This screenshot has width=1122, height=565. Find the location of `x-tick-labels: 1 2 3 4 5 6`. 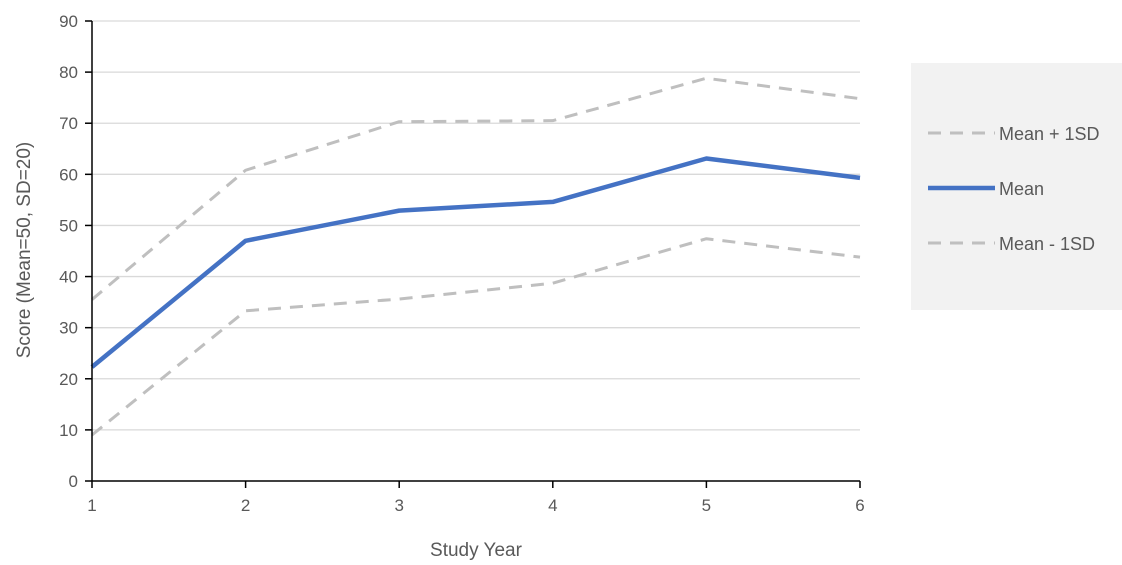

x-tick-labels: 1 2 3 4 5 6 is located at coordinates (475, 505).